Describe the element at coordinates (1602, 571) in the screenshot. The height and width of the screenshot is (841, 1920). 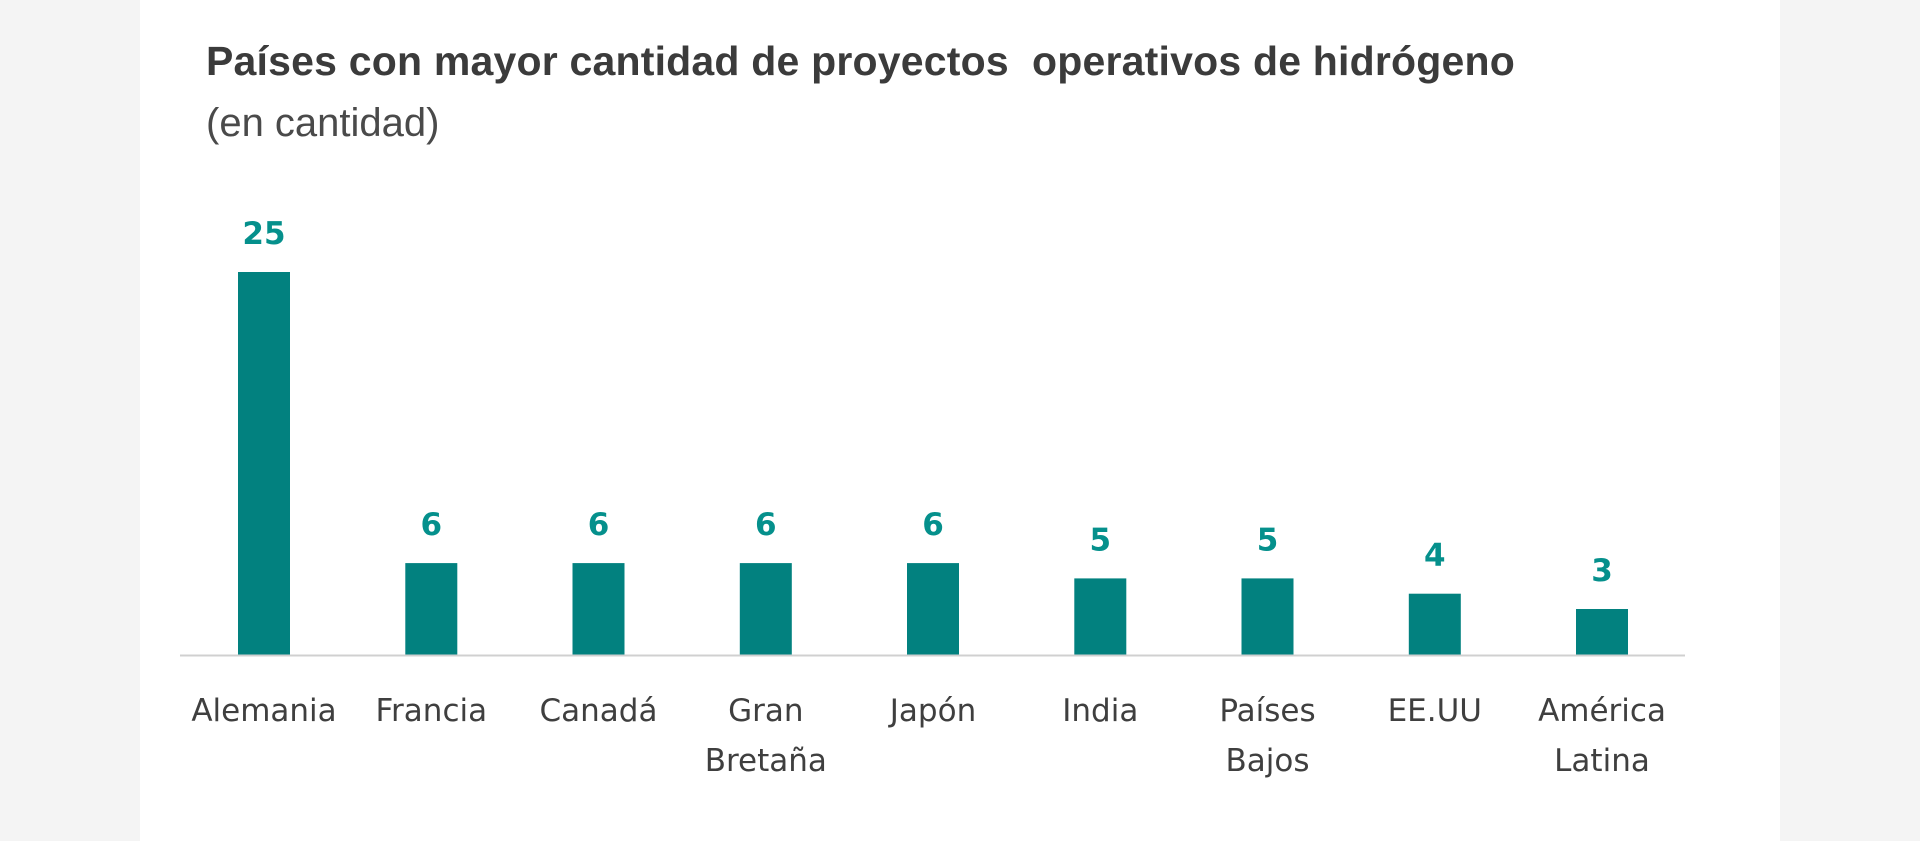
I see `value-label: 3` at that location.